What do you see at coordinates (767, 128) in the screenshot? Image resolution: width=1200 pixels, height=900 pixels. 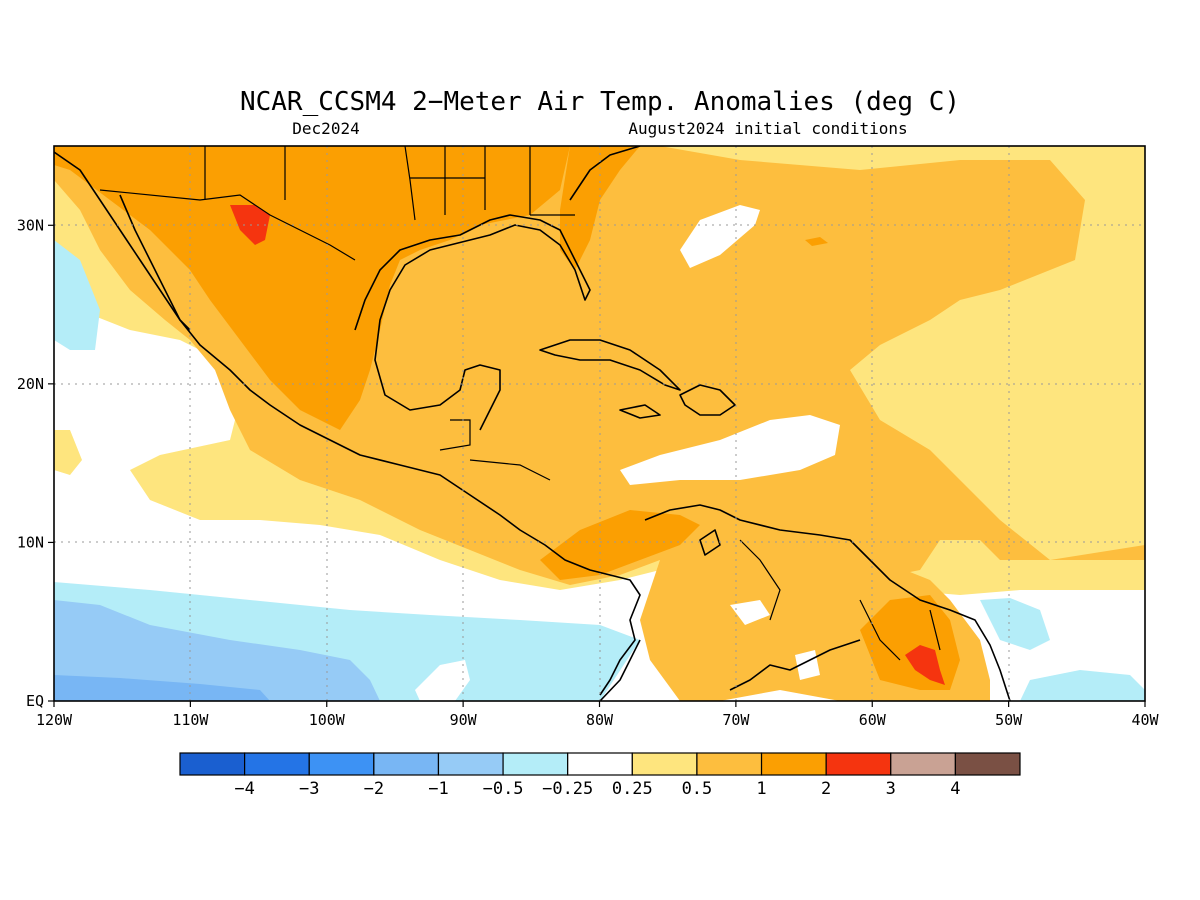 I see `map-subtitle-initial-conditions: August2024 initial conditions` at bounding box center [767, 128].